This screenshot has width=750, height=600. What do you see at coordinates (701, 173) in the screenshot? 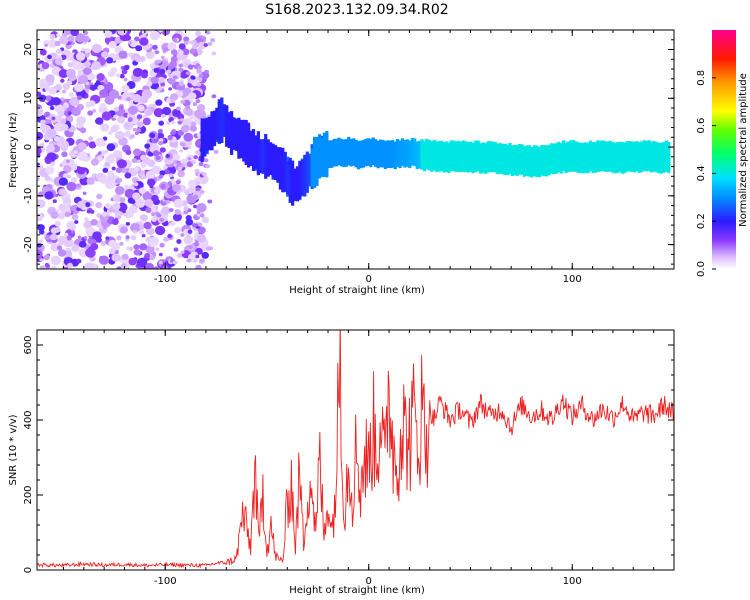
I see `colorbar-tick-label: 0.4` at bounding box center [701, 173].